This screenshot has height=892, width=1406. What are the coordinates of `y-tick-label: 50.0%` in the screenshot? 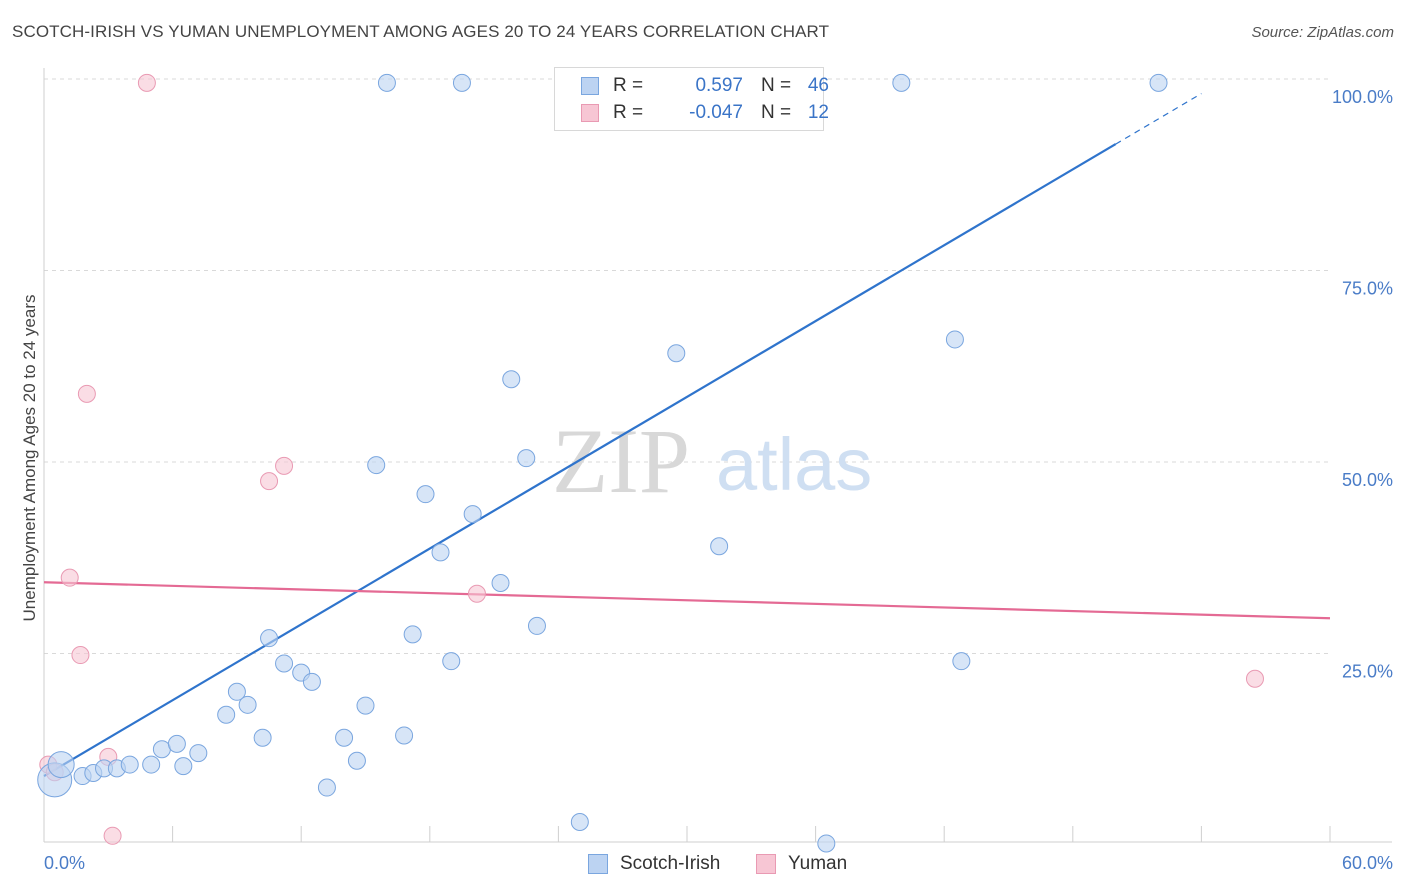 It's located at (1367, 480).